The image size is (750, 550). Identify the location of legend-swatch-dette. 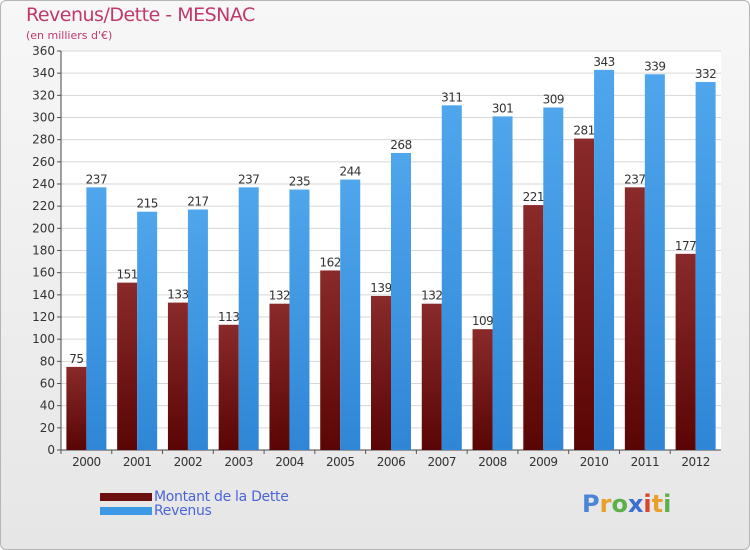
(126, 496).